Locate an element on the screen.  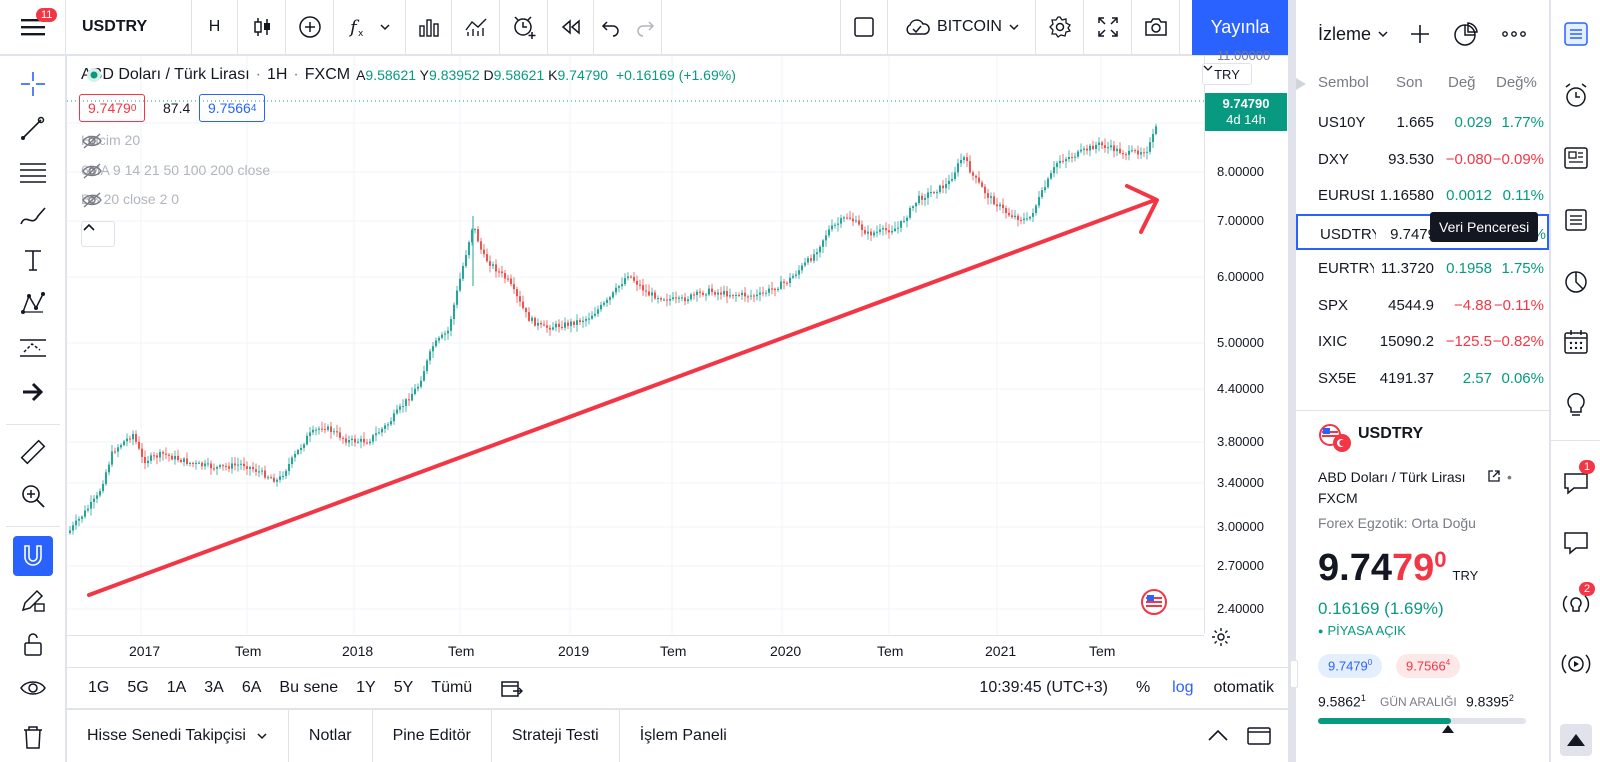
watchlist-title: İzleme is located at coordinates (1345, 33).